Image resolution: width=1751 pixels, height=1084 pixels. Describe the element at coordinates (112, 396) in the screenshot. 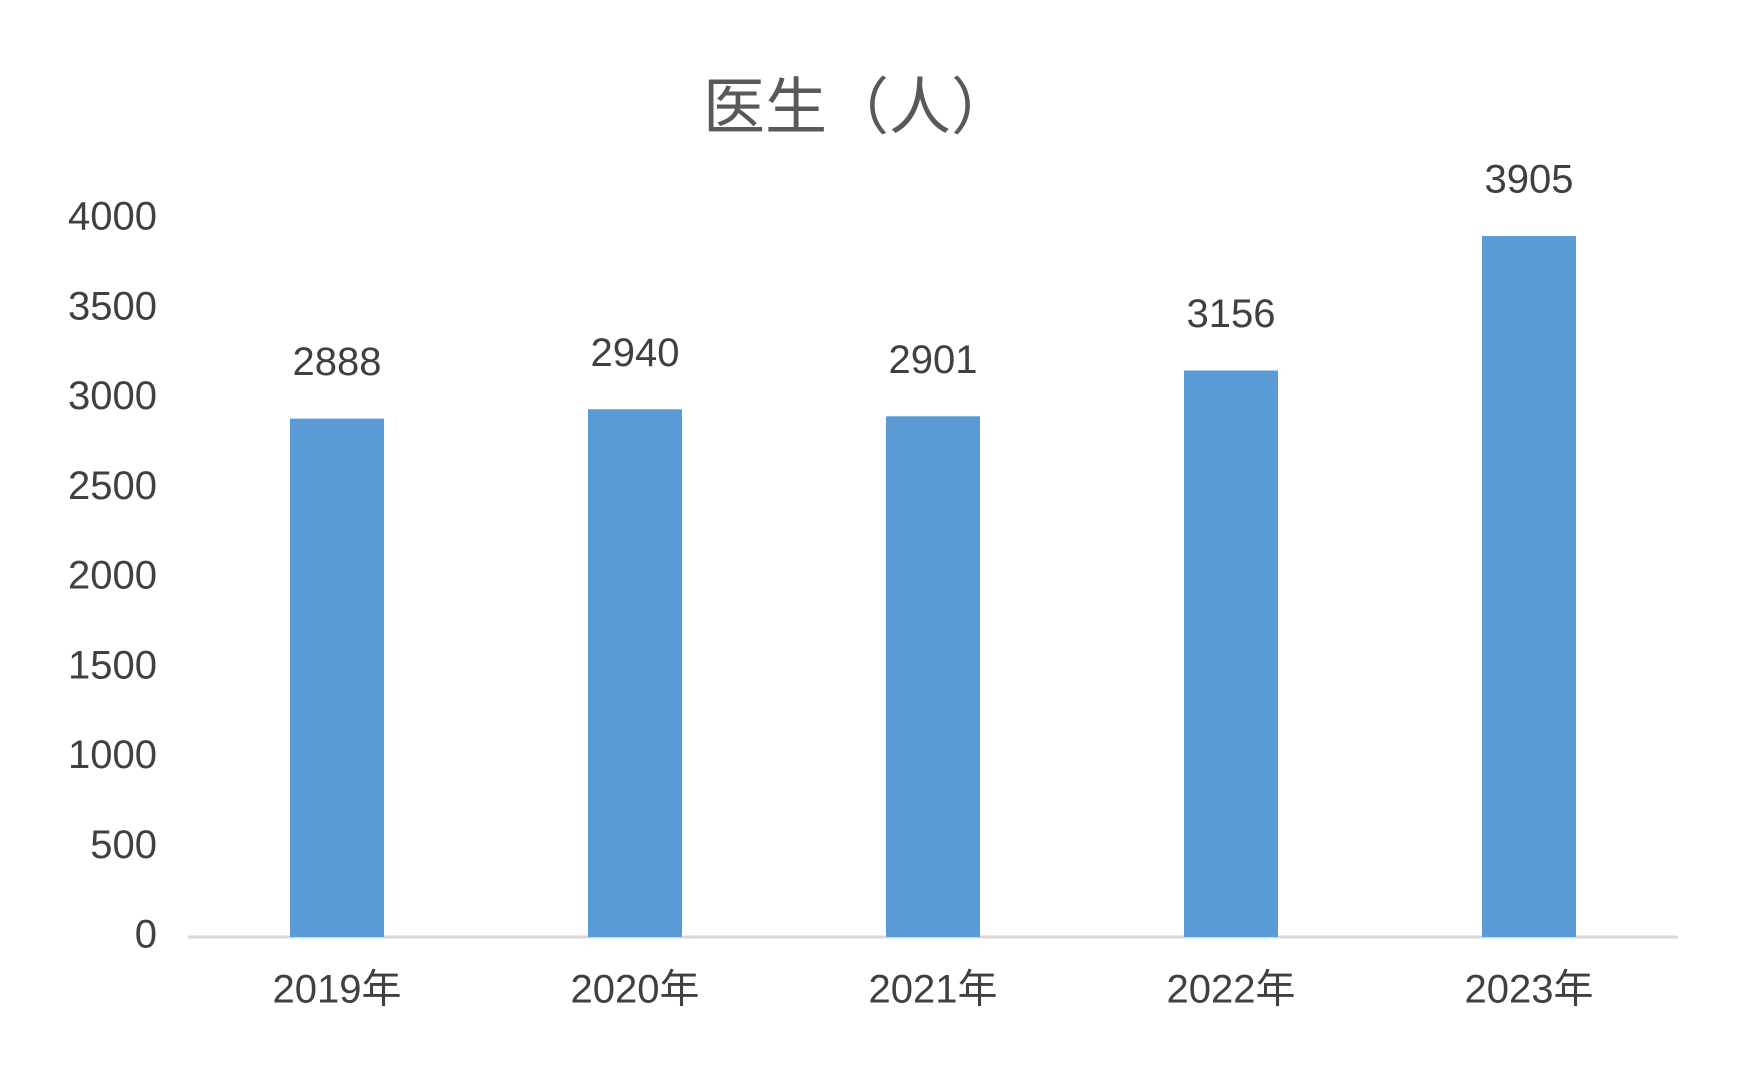

I see `y-tick-label: 3000` at that location.